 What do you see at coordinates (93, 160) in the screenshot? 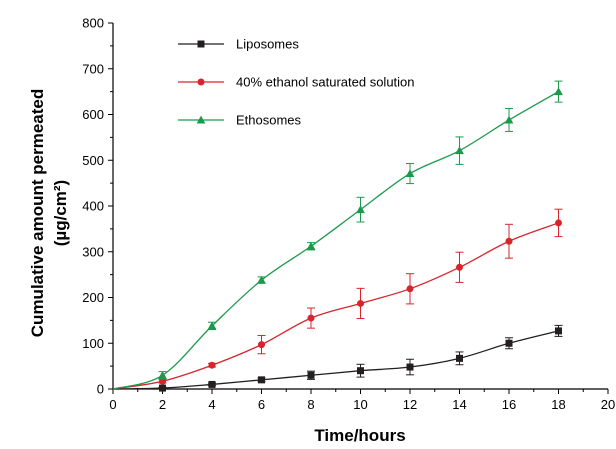
I see `y-tick-label: 500` at bounding box center [93, 160].